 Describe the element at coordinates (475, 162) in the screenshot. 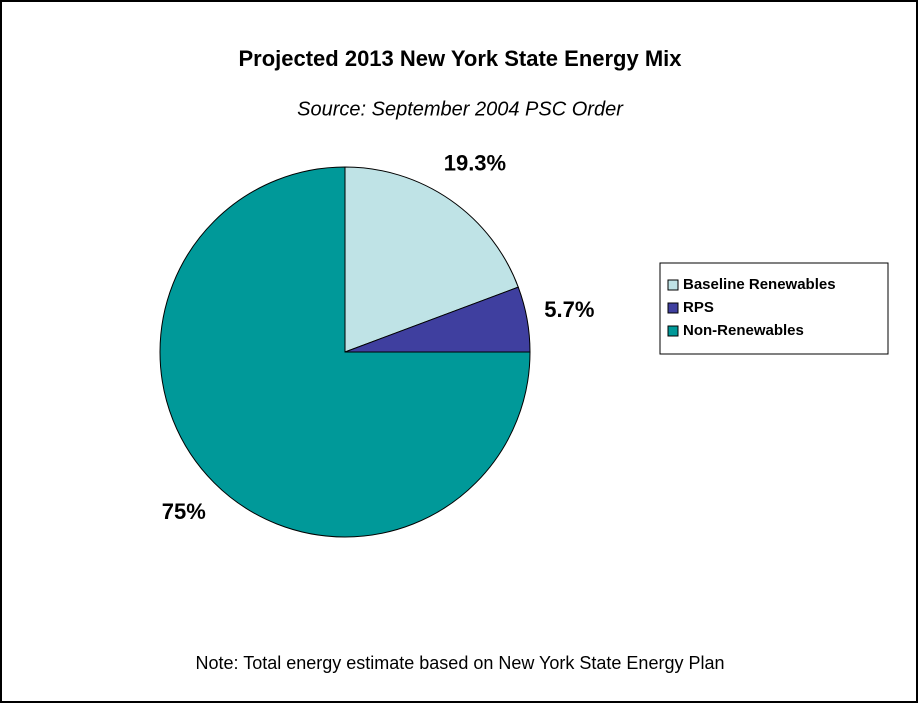

I see `value-label: 19.3%` at that location.